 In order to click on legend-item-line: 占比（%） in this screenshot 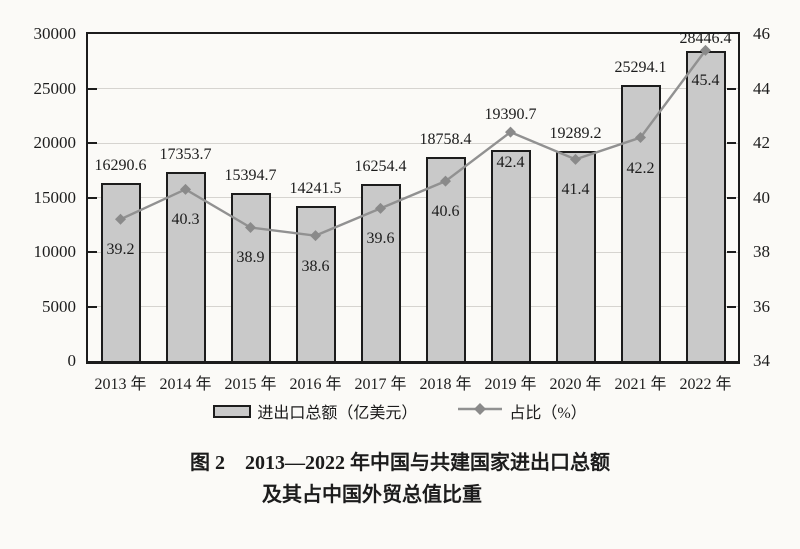, I will do `click(522, 411)`.